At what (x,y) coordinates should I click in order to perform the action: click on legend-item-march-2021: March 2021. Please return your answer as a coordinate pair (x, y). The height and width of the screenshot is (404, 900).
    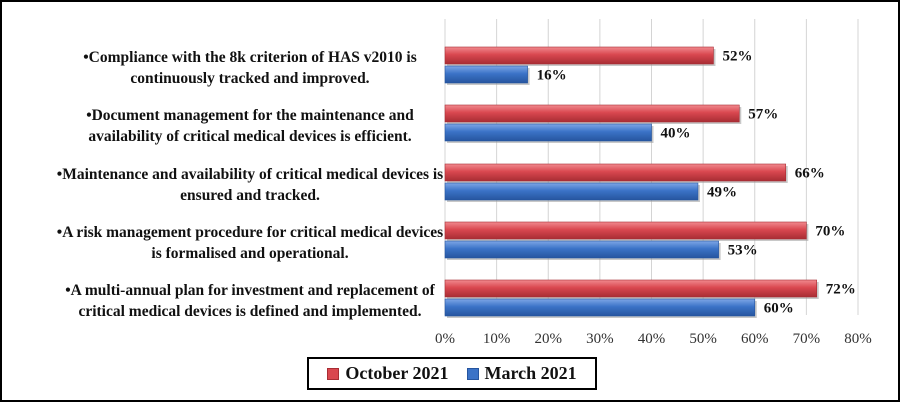
    Looking at the image, I should click on (521, 373).